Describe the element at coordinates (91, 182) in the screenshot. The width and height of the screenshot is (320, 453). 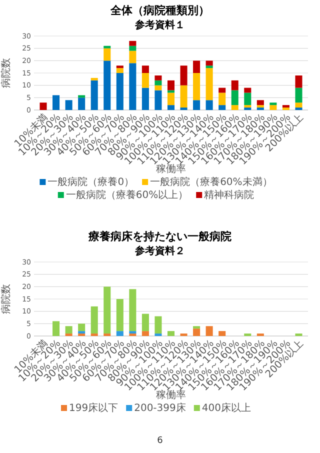
I see `legend-label: 一般病院（療養0）` at that location.